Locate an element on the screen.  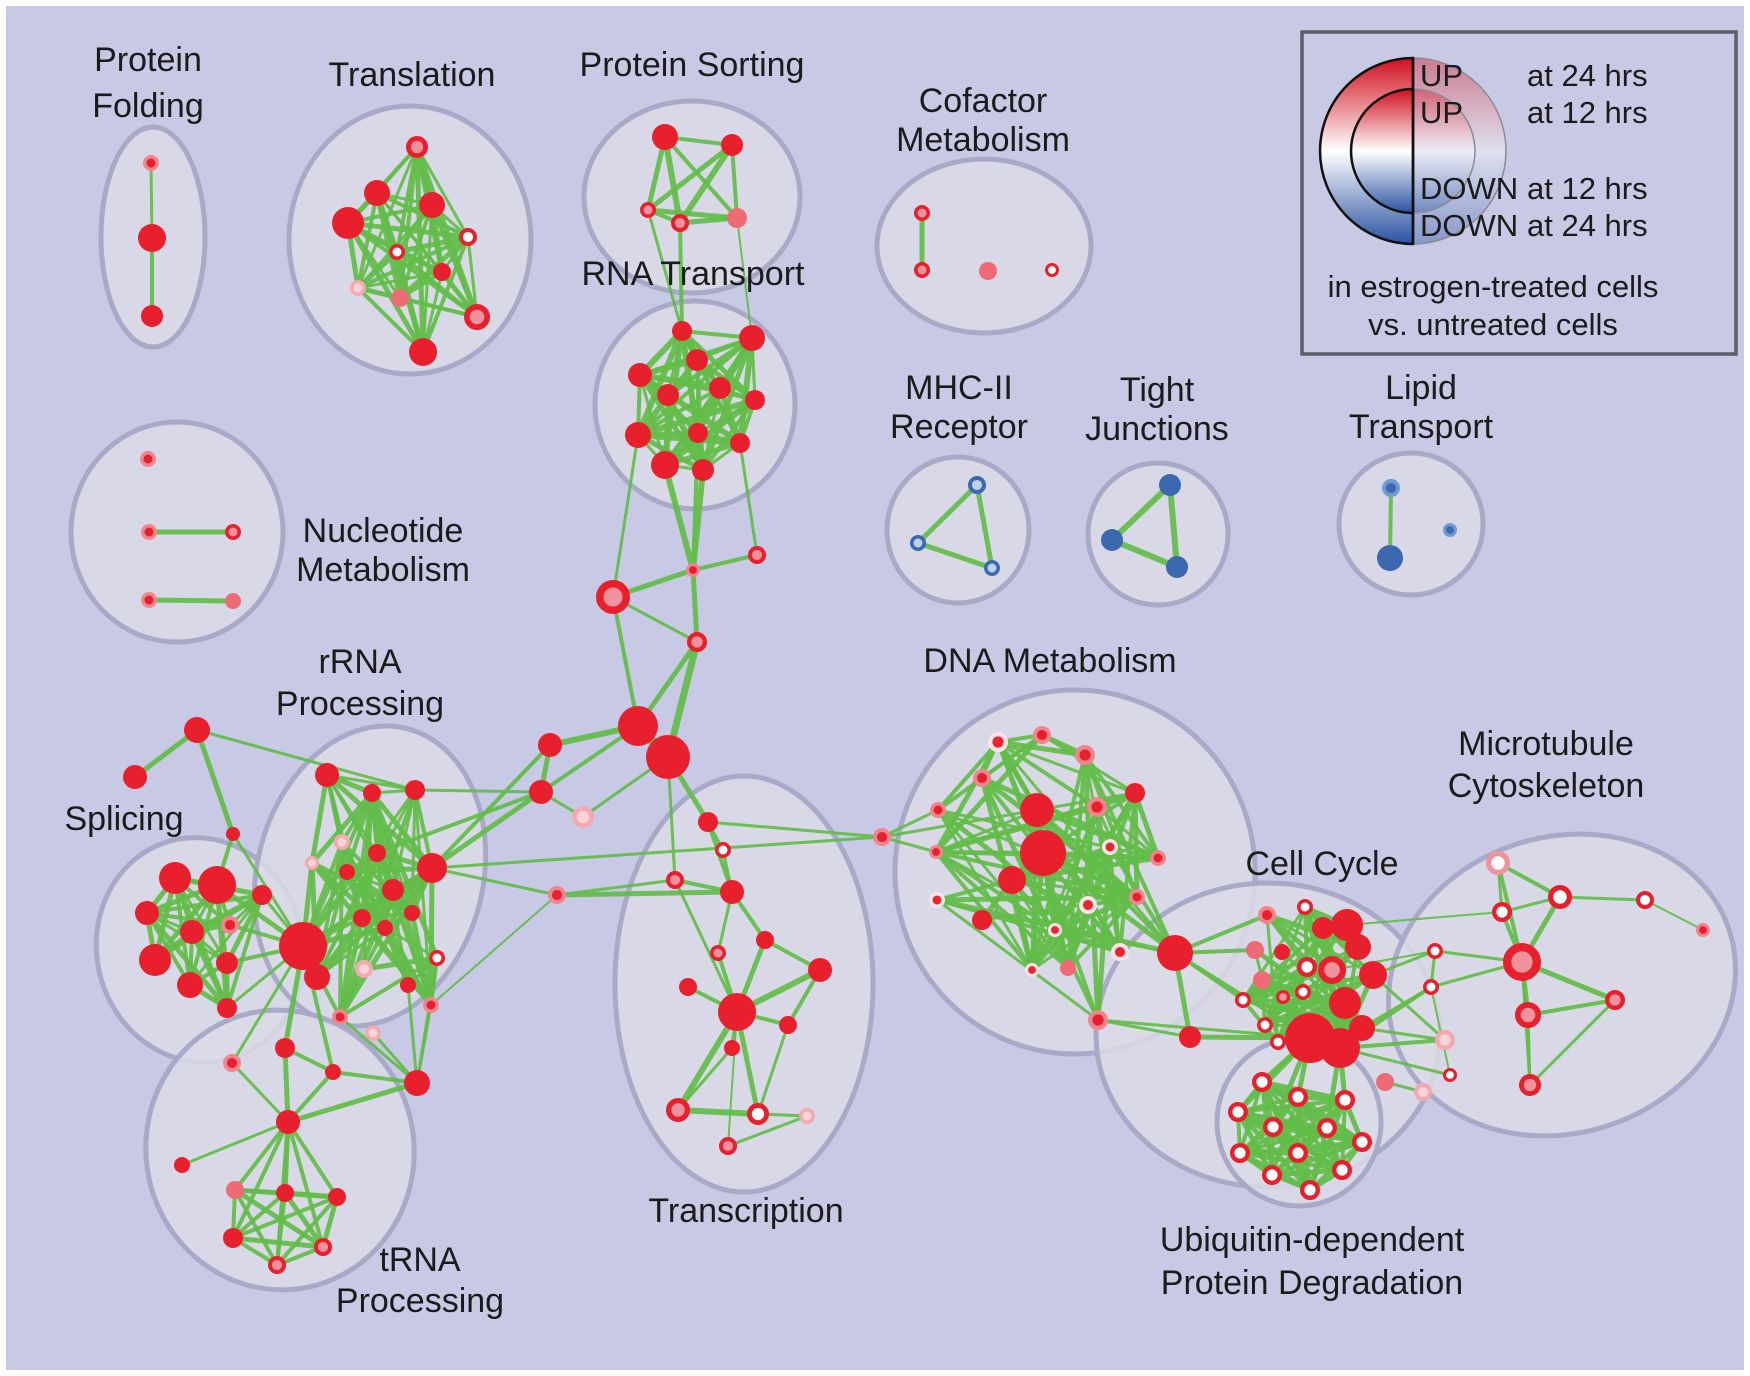
node-DM14 is located at coordinates (937, 900).